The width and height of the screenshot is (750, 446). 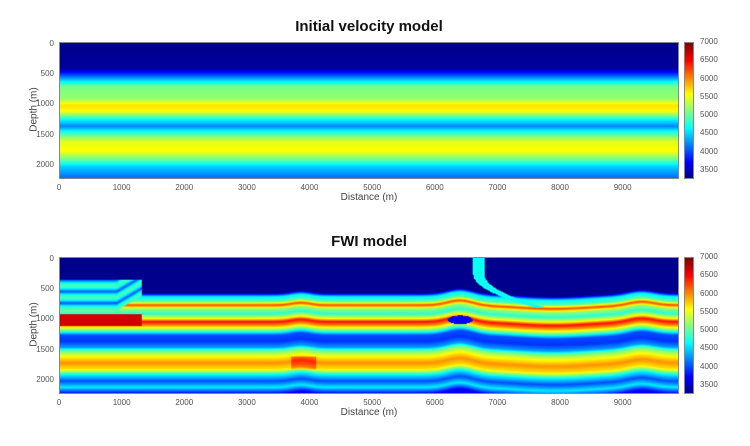 I want to click on chart-title: FWI model, so click(x=369, y=241).